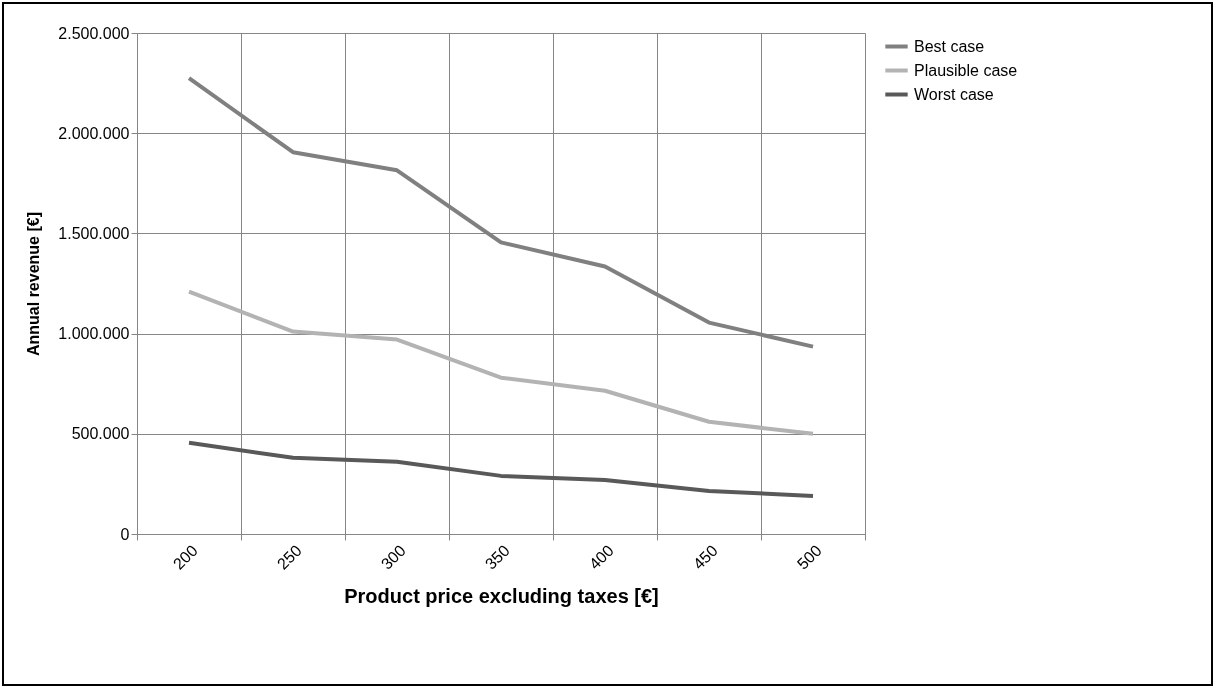 The image size is (1215, 686). I want to click on y-tick-label: 500.000, so click(100, 434).